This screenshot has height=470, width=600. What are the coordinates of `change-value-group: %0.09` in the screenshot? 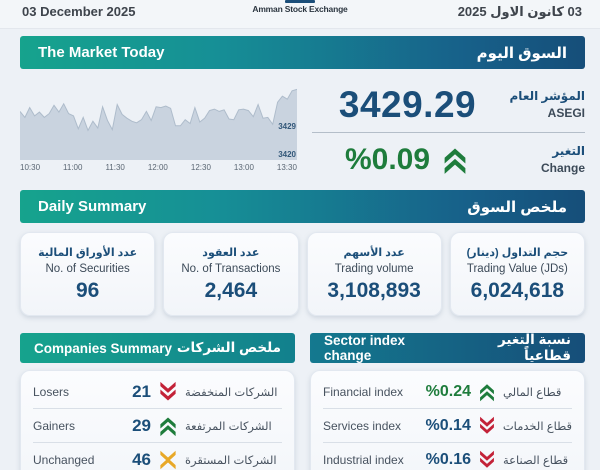 It's located at (407, 160).